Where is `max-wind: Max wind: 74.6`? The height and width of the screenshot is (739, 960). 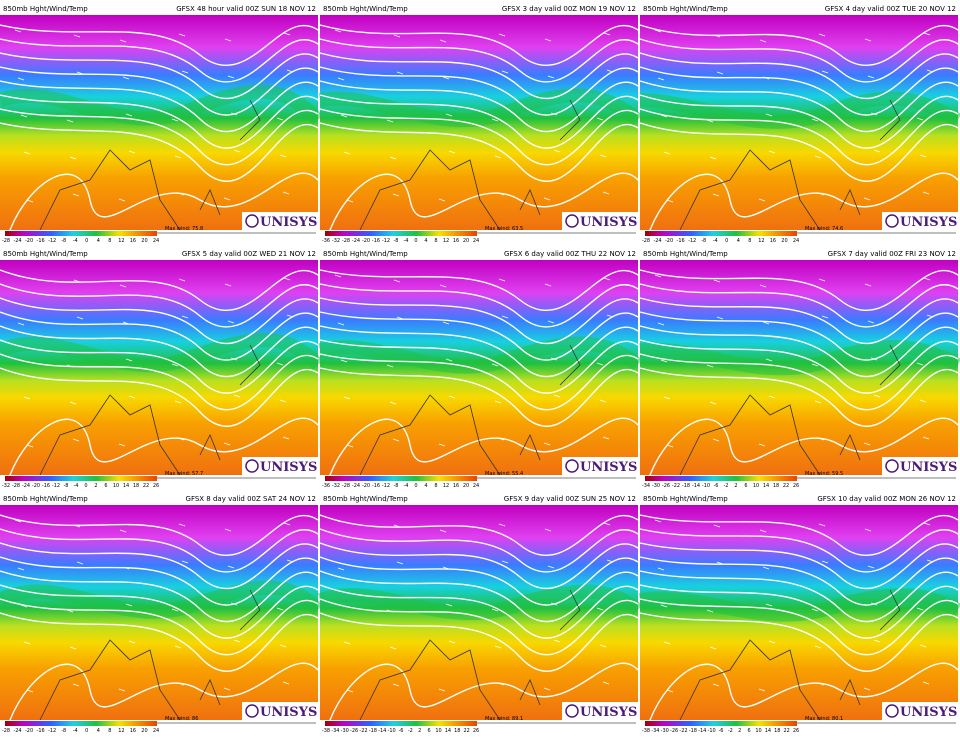 max-wind: Max wind: 74.6 is located at coordinates (824, 229).